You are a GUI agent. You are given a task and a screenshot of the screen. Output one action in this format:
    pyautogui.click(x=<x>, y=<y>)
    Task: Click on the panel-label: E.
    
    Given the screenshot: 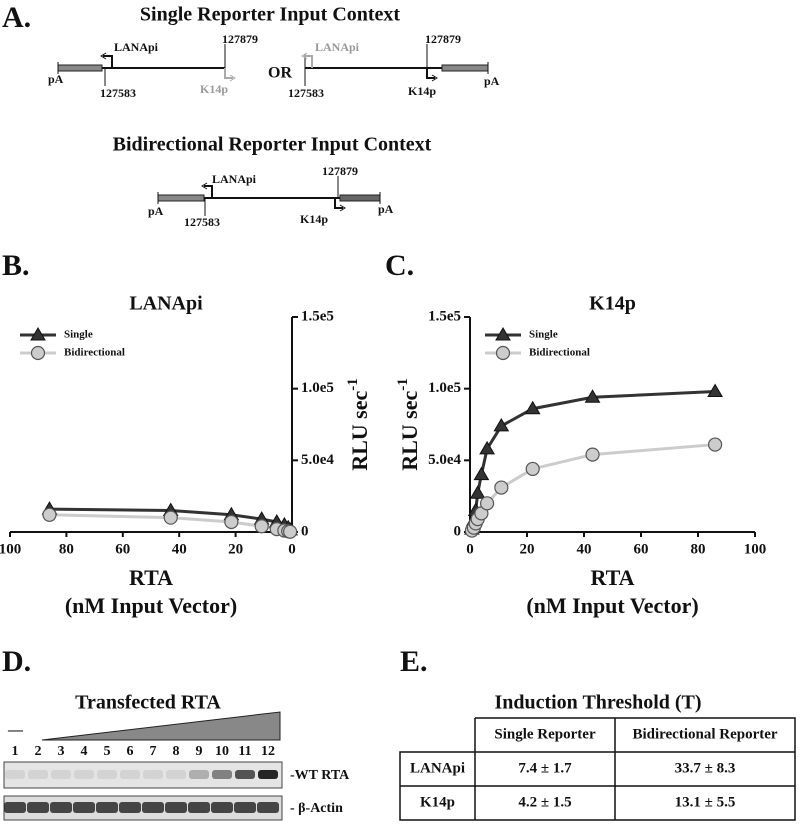 What is the action you would take?
    pyautogui.click(x=414, y=661)
    